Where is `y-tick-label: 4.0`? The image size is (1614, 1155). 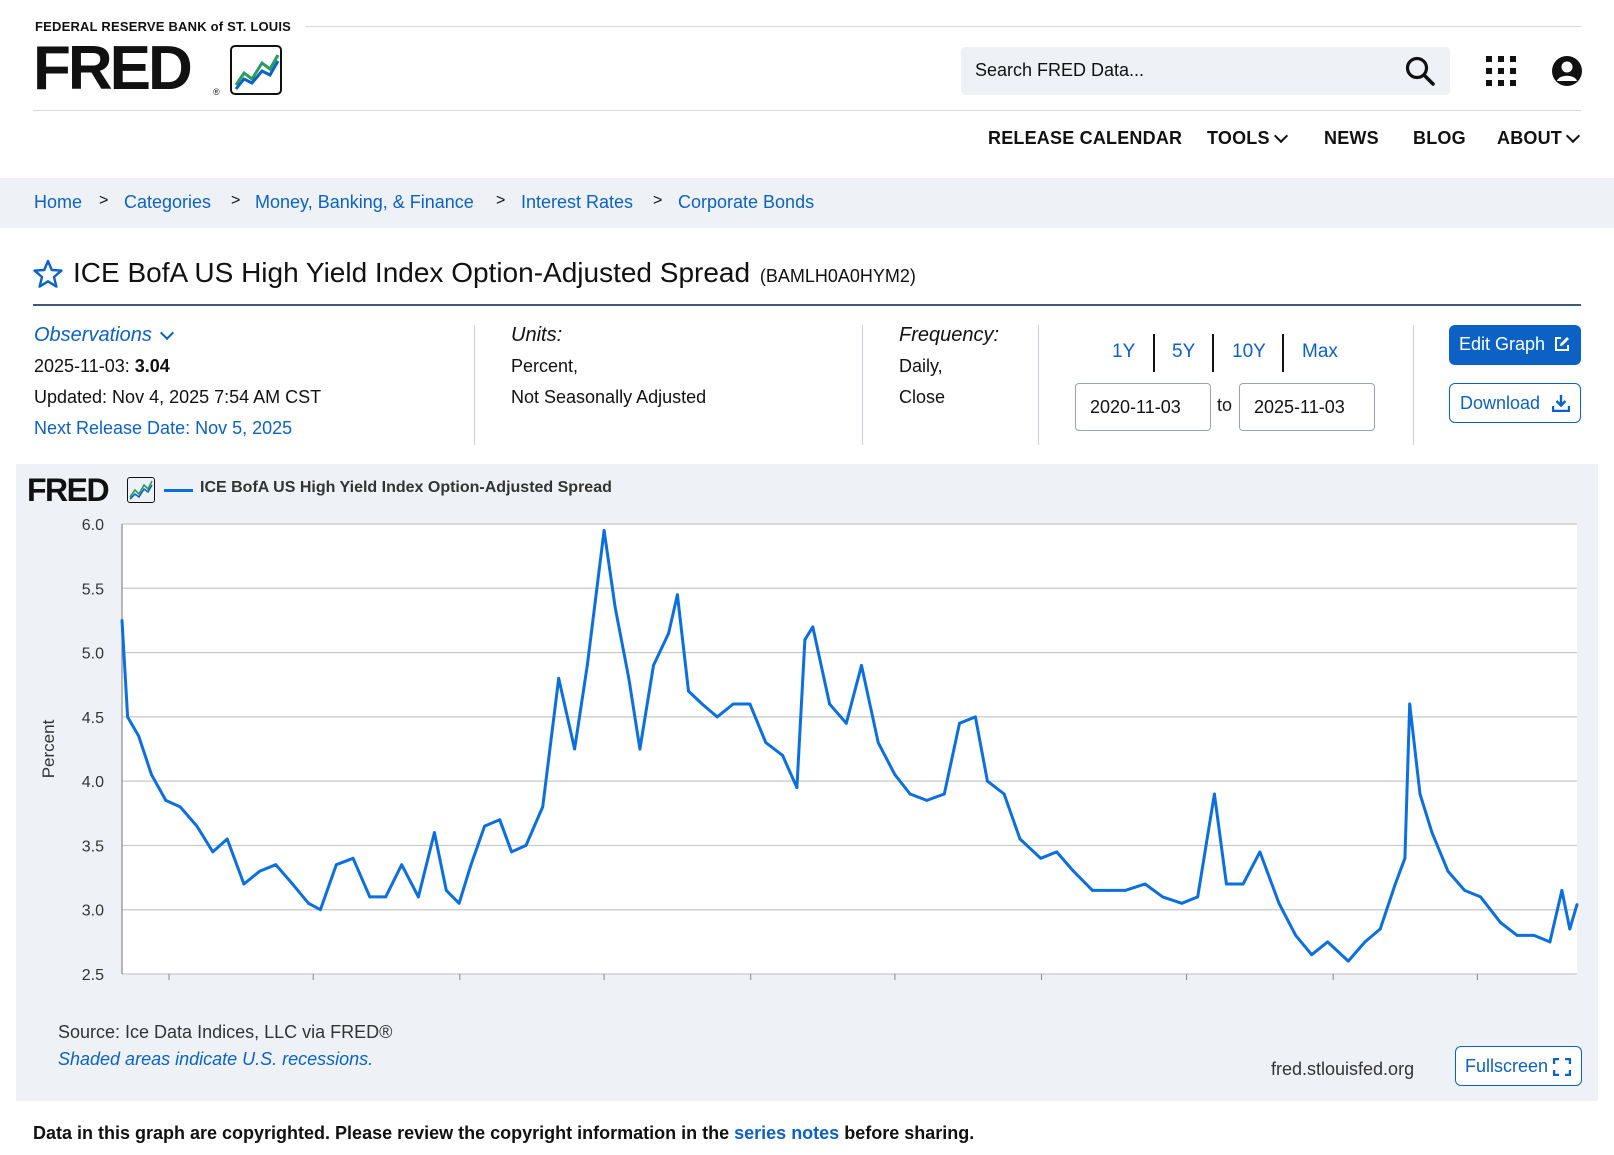 y-tick-label: 4.0 is located at coordinates (93, 782).